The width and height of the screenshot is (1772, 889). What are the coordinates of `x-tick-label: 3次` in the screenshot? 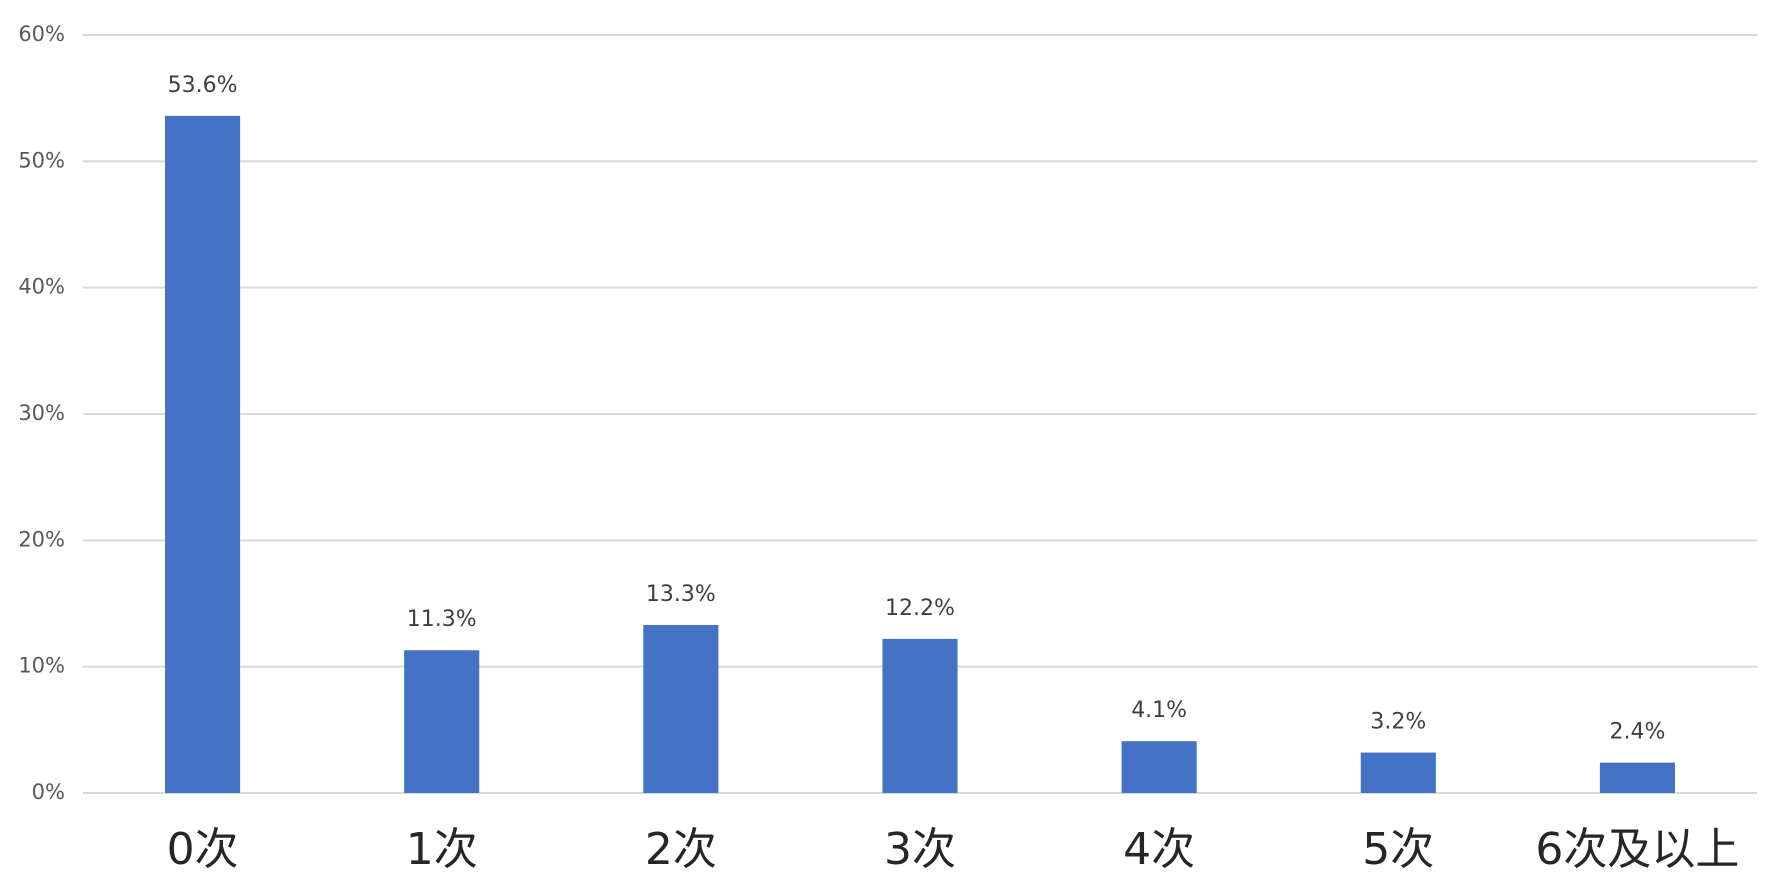 It's located at (920, 849).